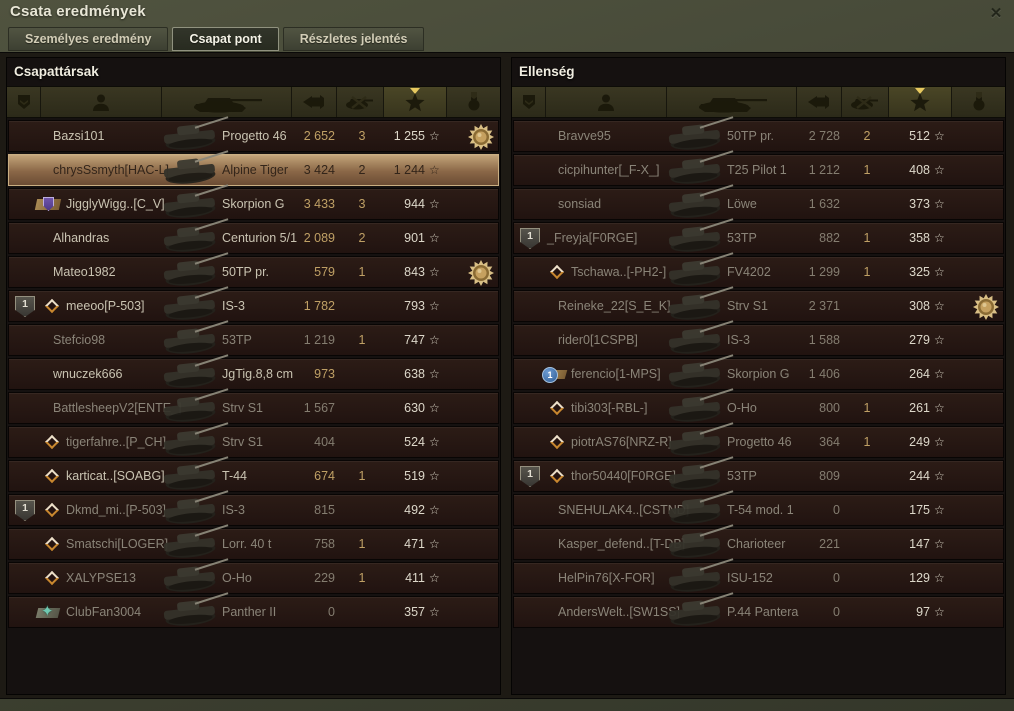 The width and height of the screenshot is (1014, 711). What do you see at coordinates (919, 204) in the screenshot?
I see `xp-value: 373` at bounding box center [919, 204].